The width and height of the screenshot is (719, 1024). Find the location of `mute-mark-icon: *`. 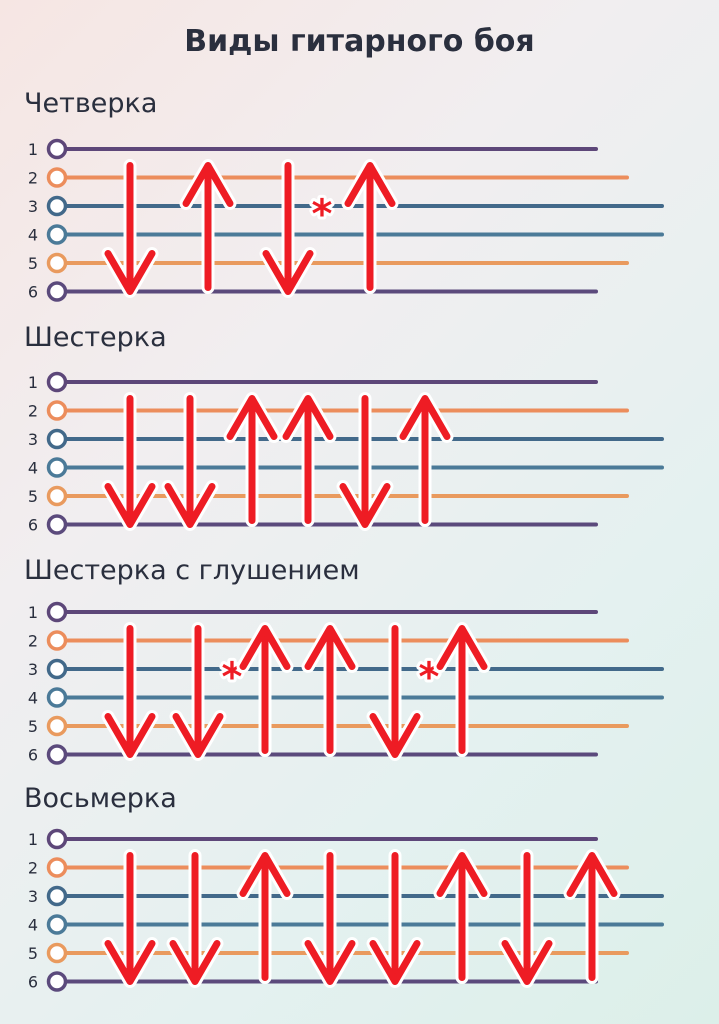

mute-mark-icon: * is located at coordinates (322, 214).